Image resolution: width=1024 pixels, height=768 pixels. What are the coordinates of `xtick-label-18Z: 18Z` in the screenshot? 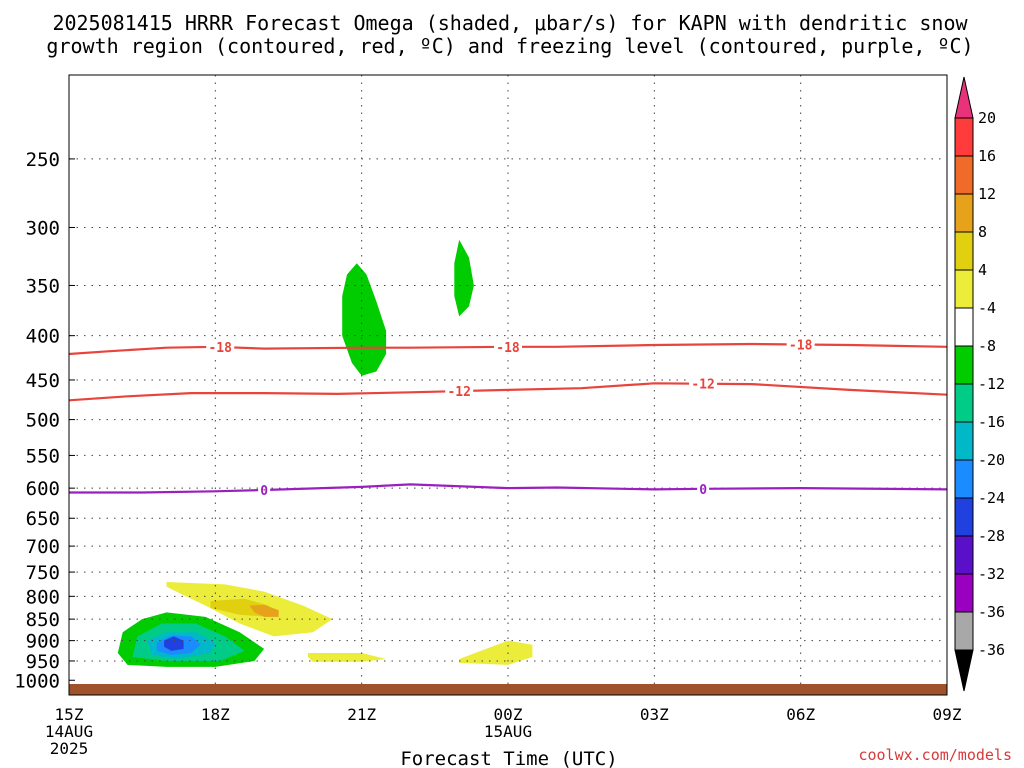 It's located at (215, 714).